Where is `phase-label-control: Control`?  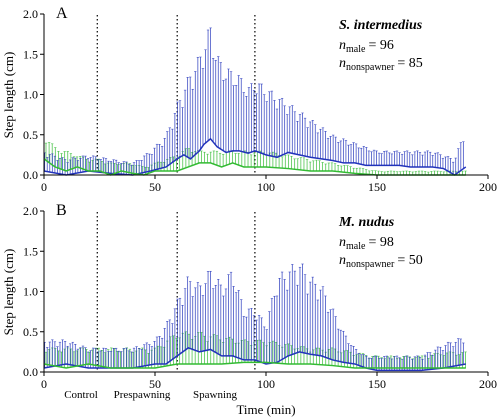
phase-label-control: Control is located at coordinates (81, 395).